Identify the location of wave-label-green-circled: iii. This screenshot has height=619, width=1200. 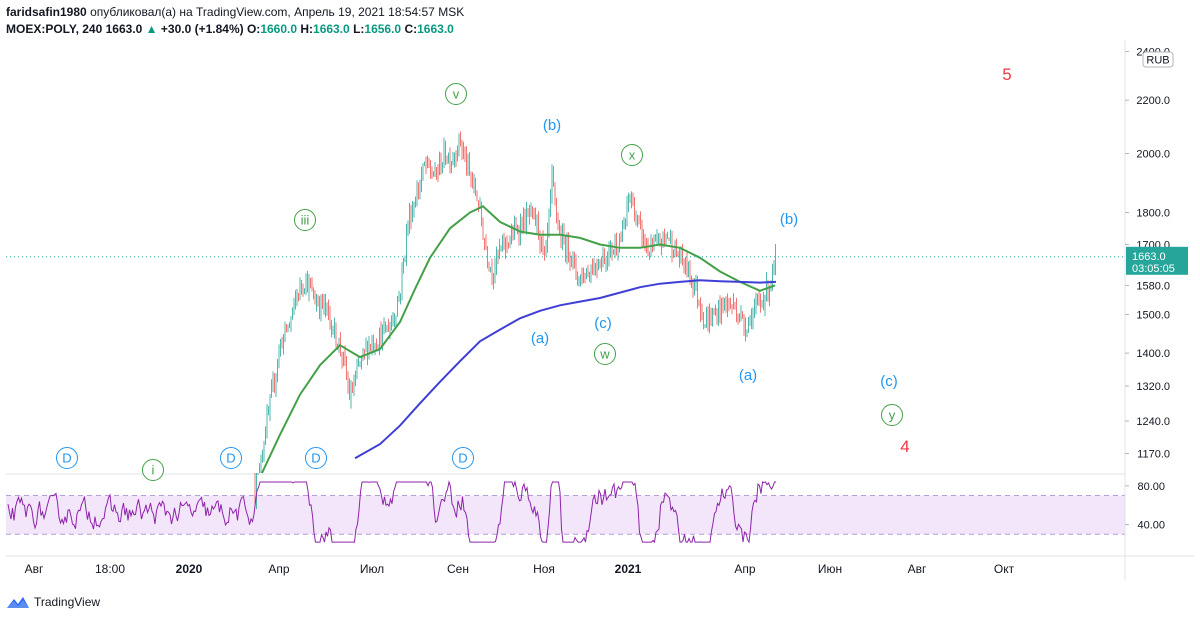
(305, 220).